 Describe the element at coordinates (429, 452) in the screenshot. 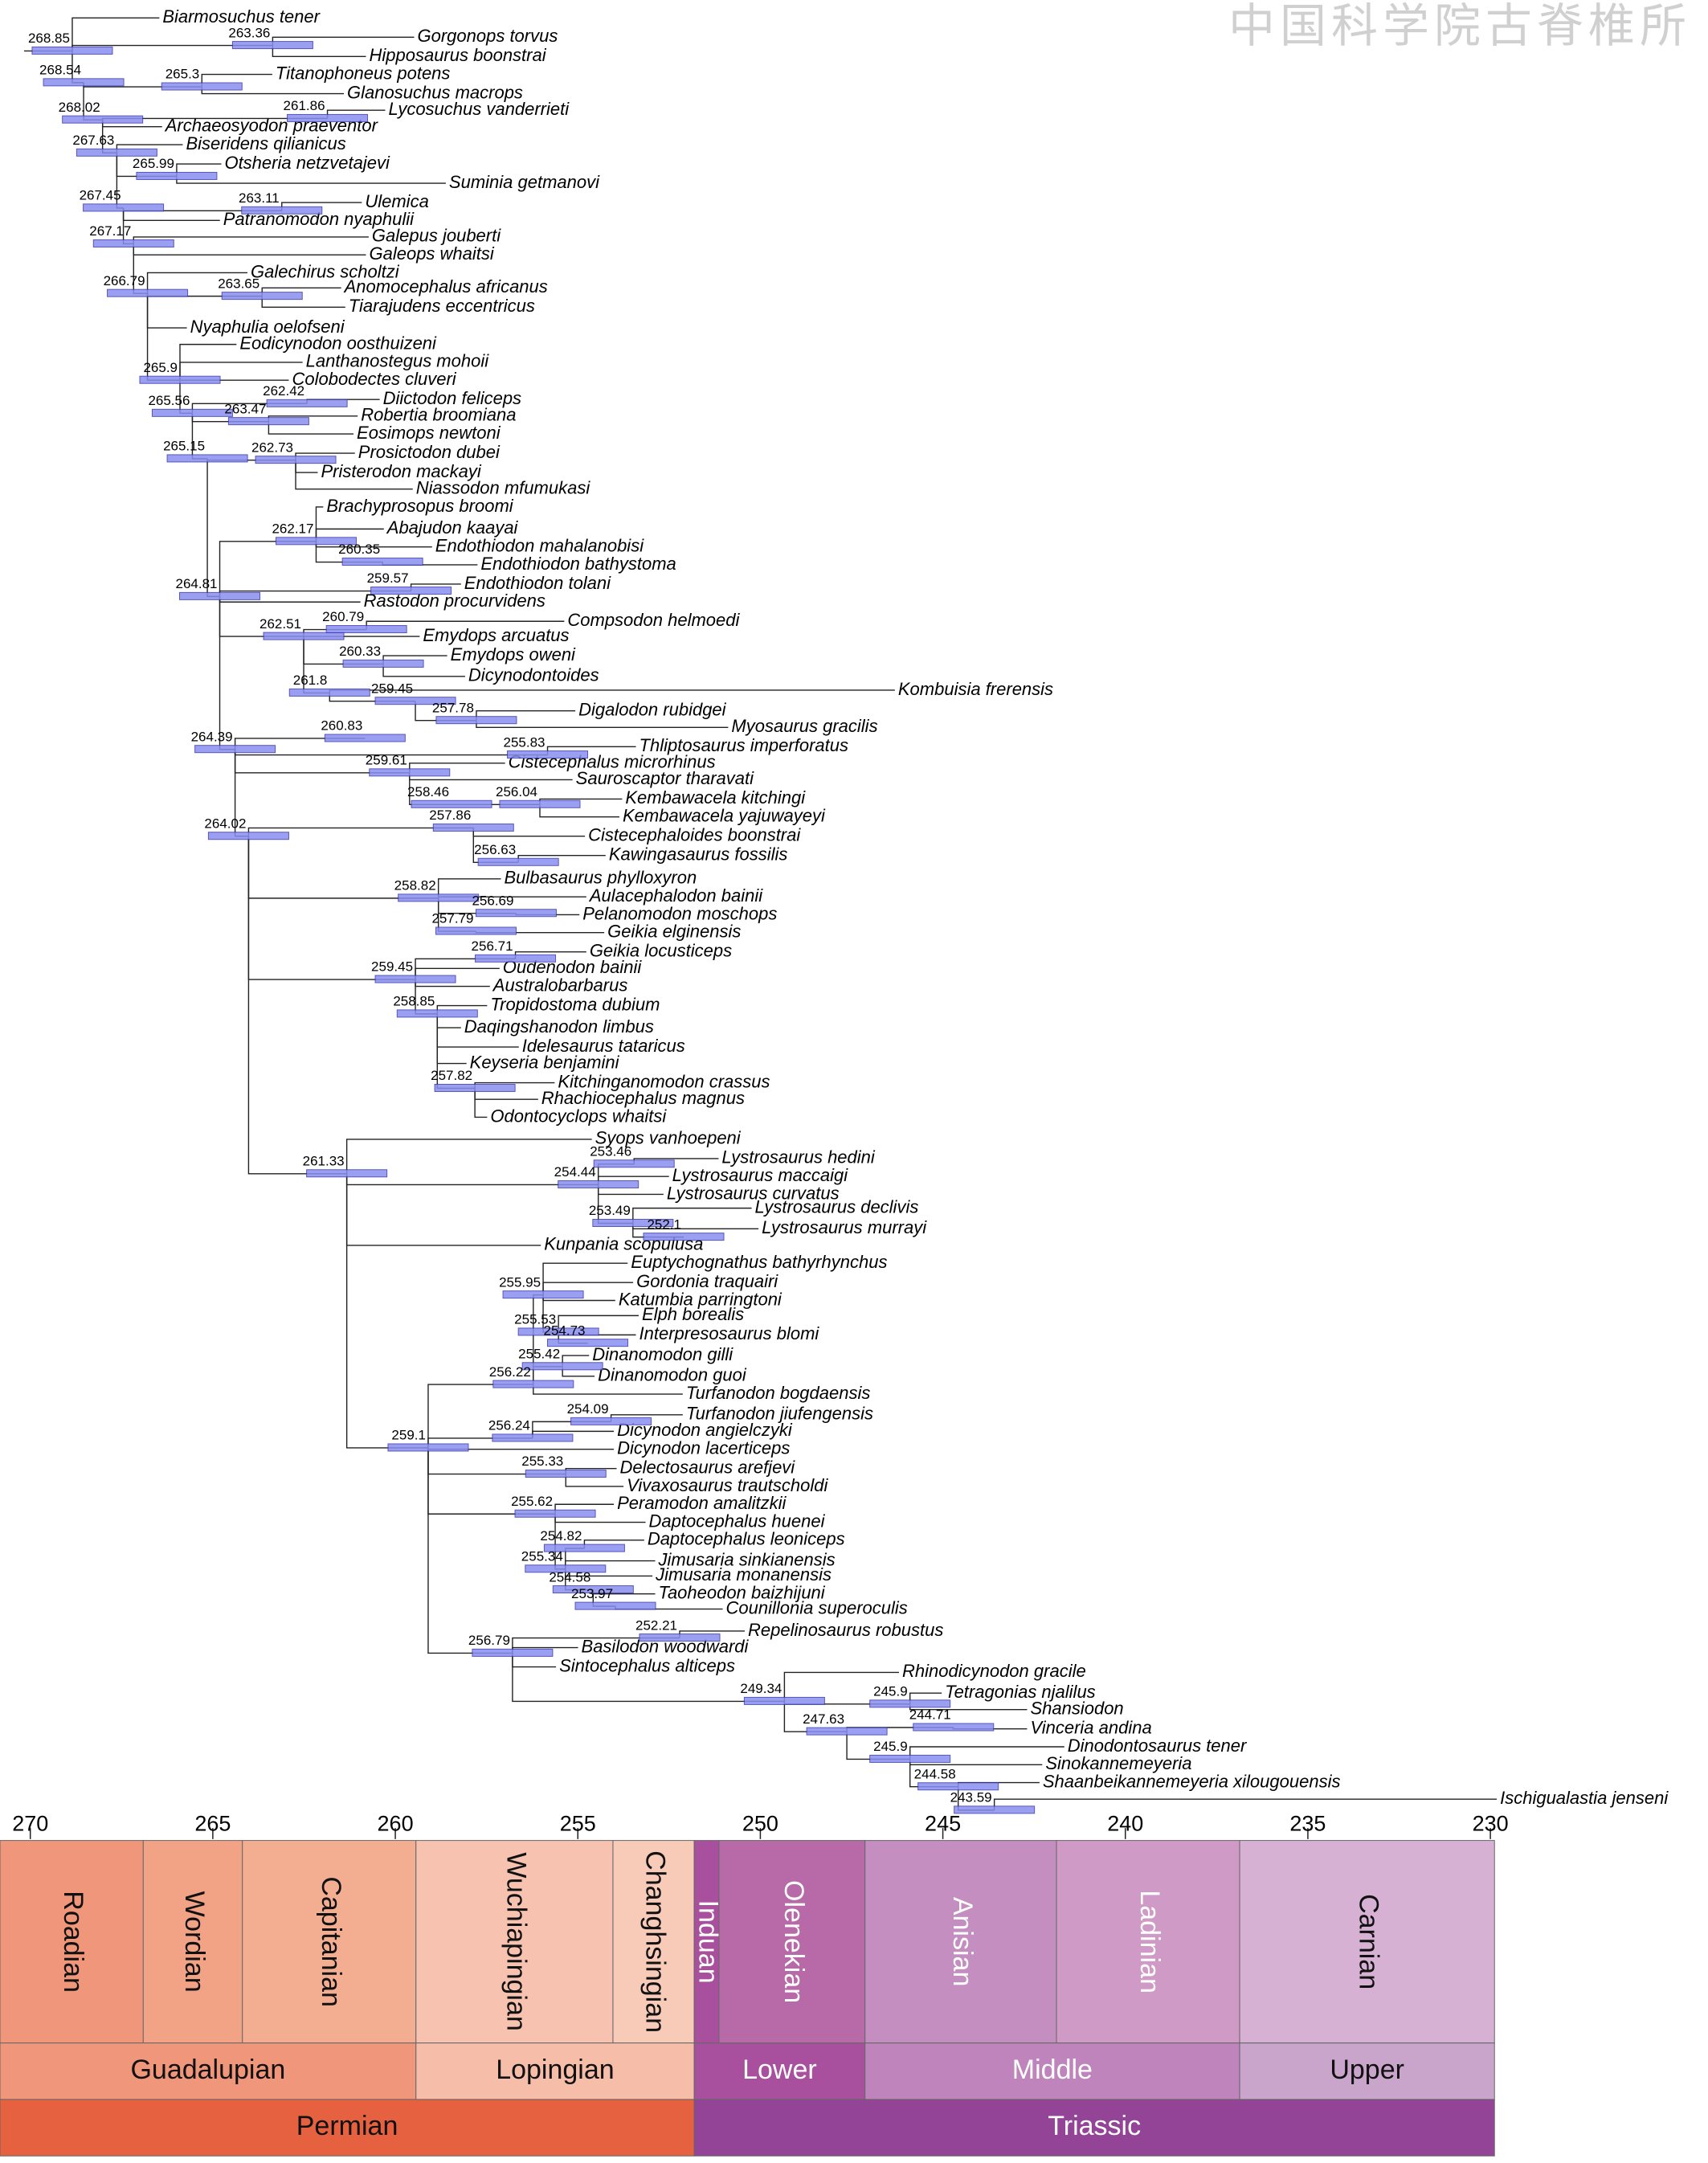

I see `taxon-label: Prosictodon dubei` at that location.